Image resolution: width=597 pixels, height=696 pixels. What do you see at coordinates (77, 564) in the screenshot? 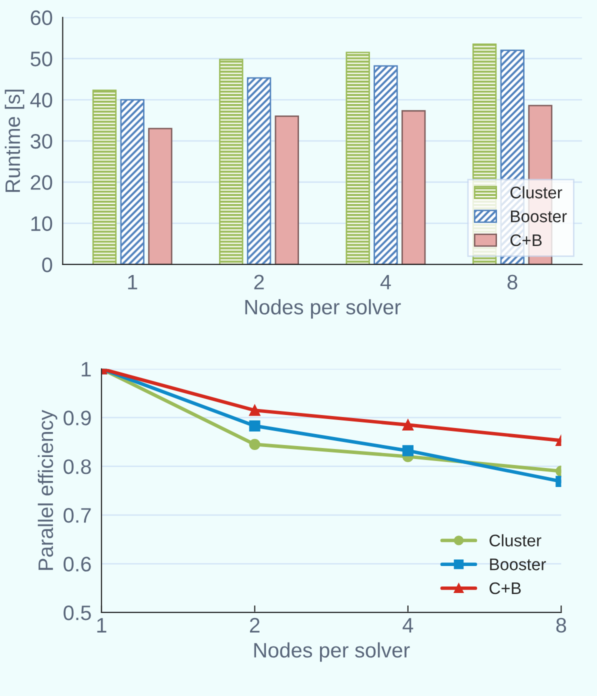
I see `y-tick-label: 0.6` at bounding box center [77, 564].